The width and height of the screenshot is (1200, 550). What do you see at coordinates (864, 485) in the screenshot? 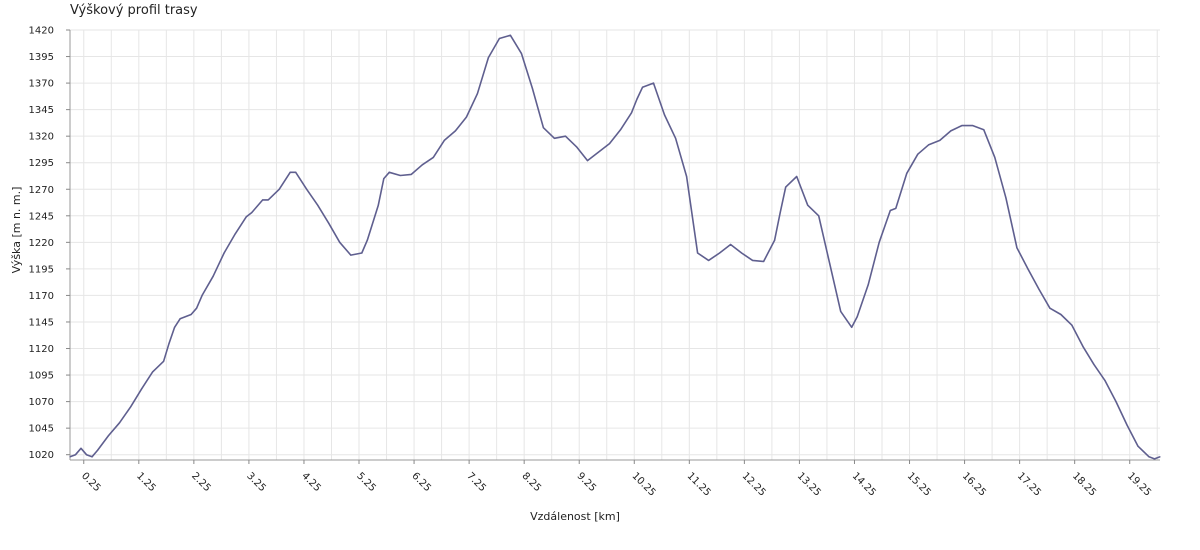
I see `x-tick-label: 14.25` at bounding box center [864, 485].